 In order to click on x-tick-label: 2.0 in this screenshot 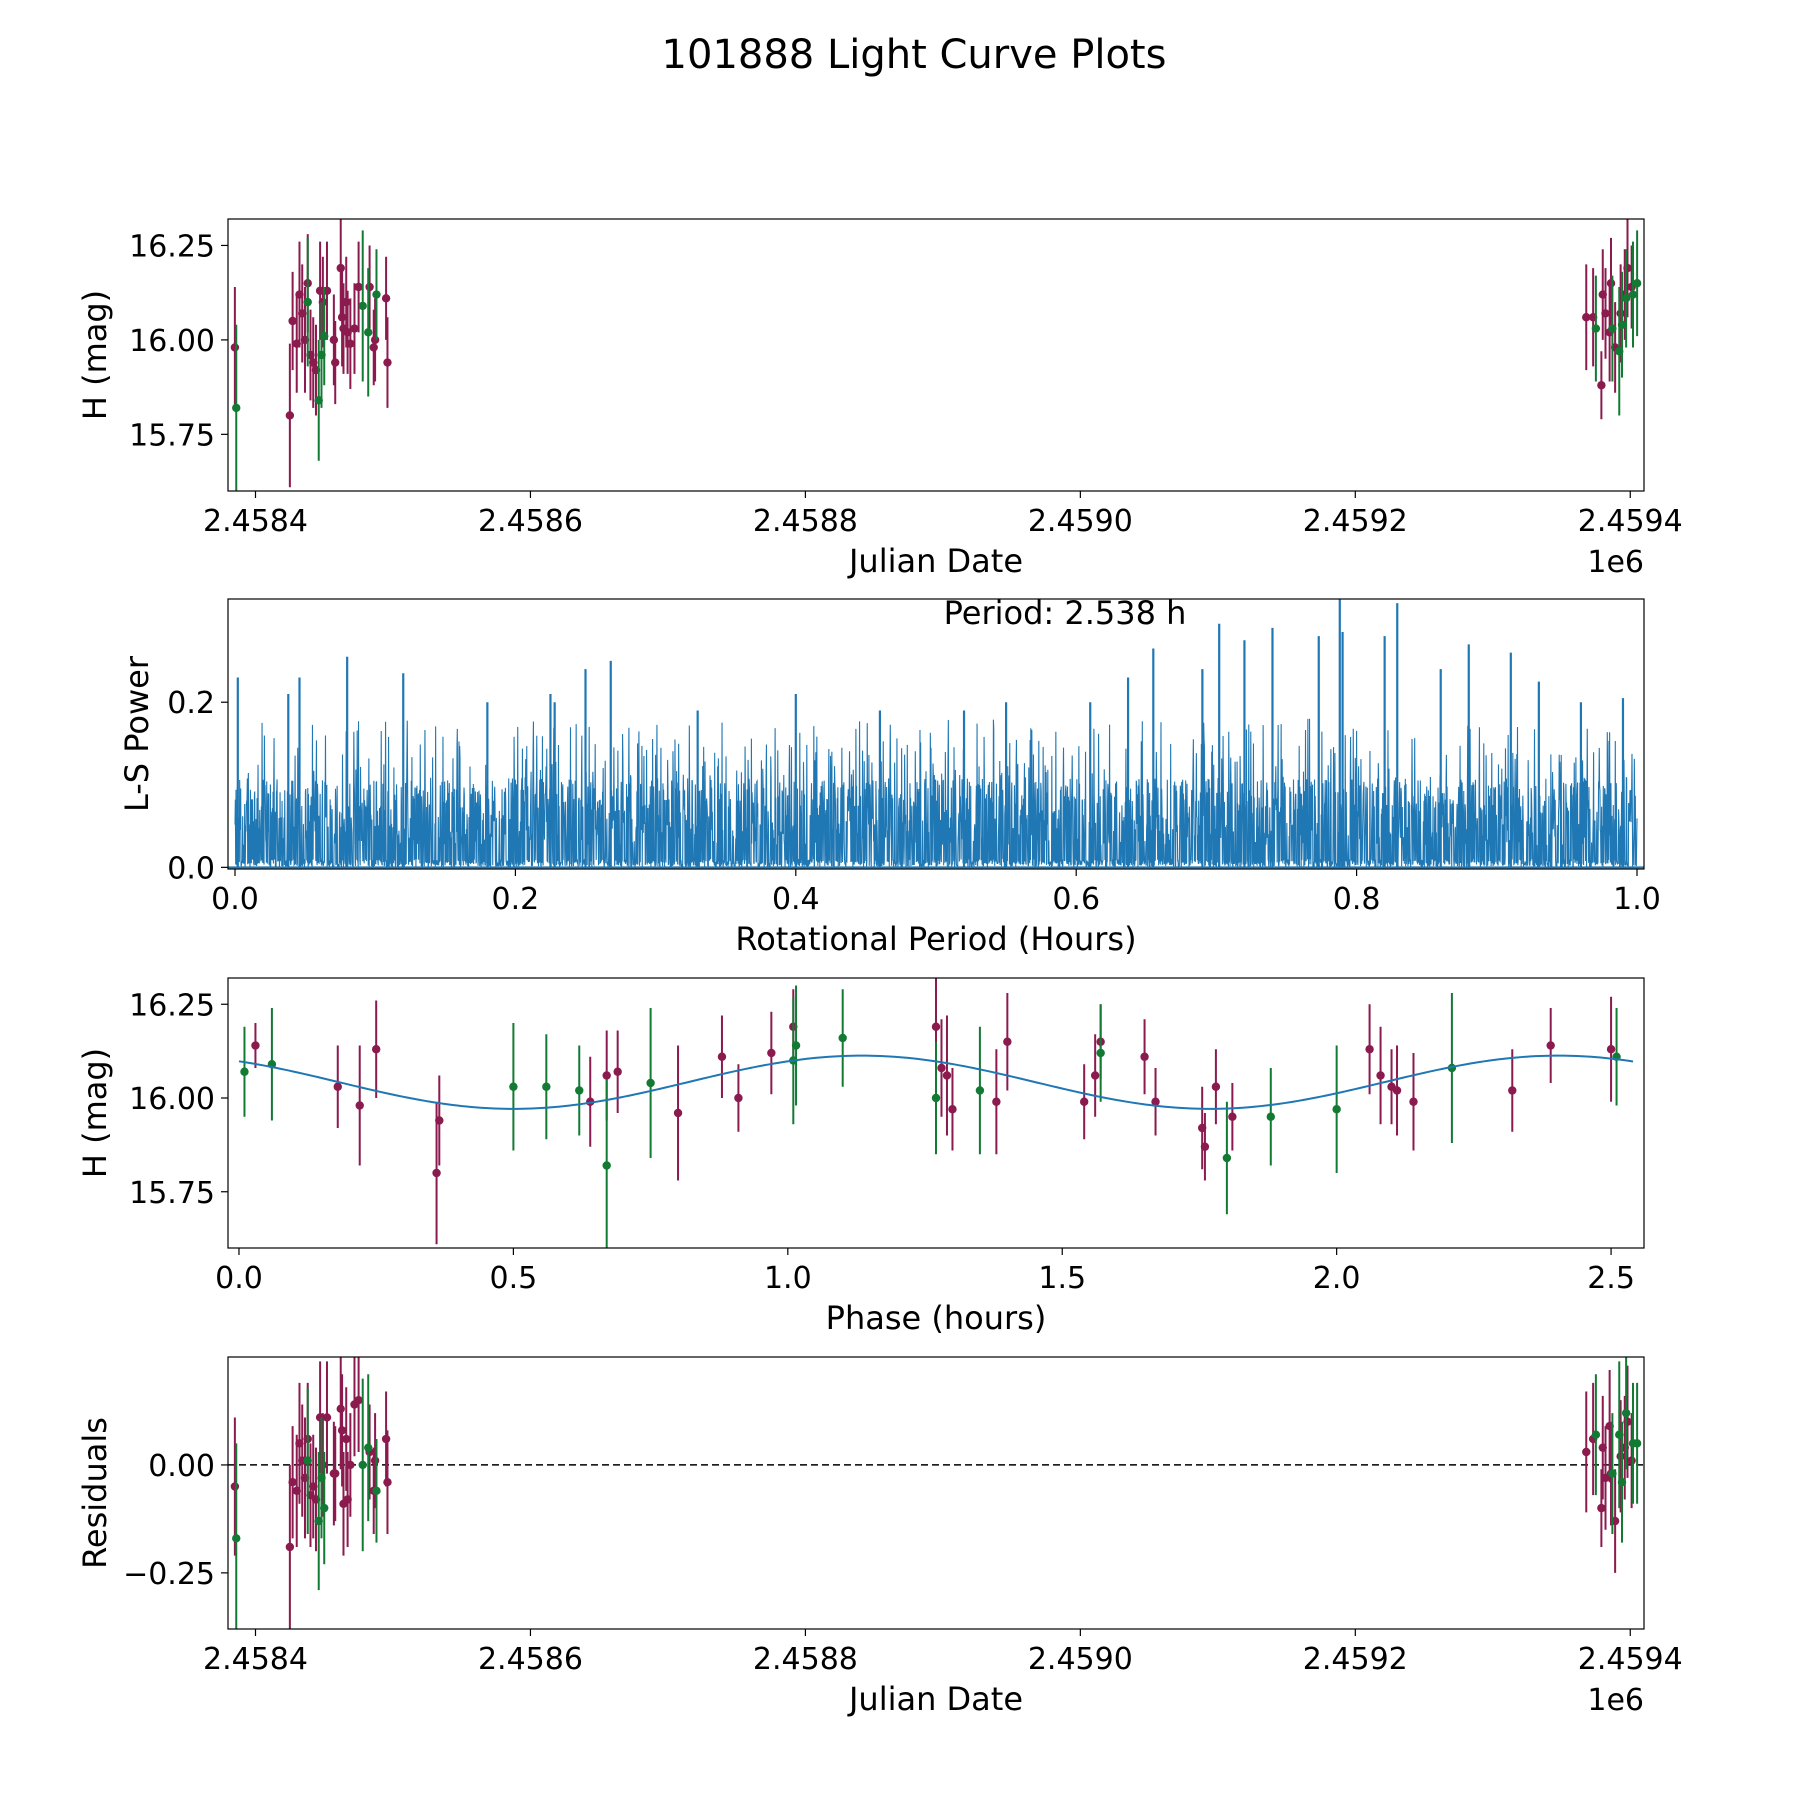, I will do `click(1337, 1278)`.